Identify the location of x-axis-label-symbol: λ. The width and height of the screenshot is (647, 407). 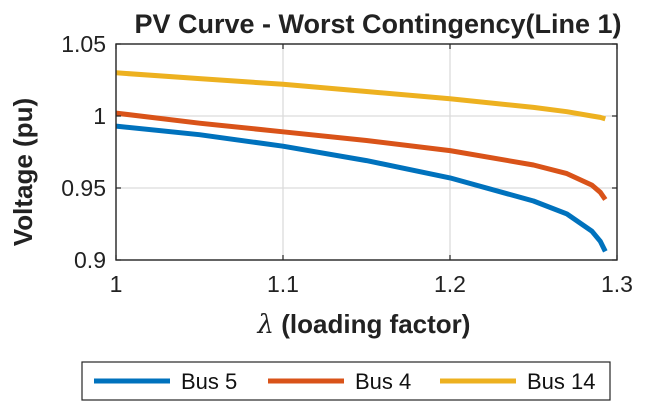
(265, 325).